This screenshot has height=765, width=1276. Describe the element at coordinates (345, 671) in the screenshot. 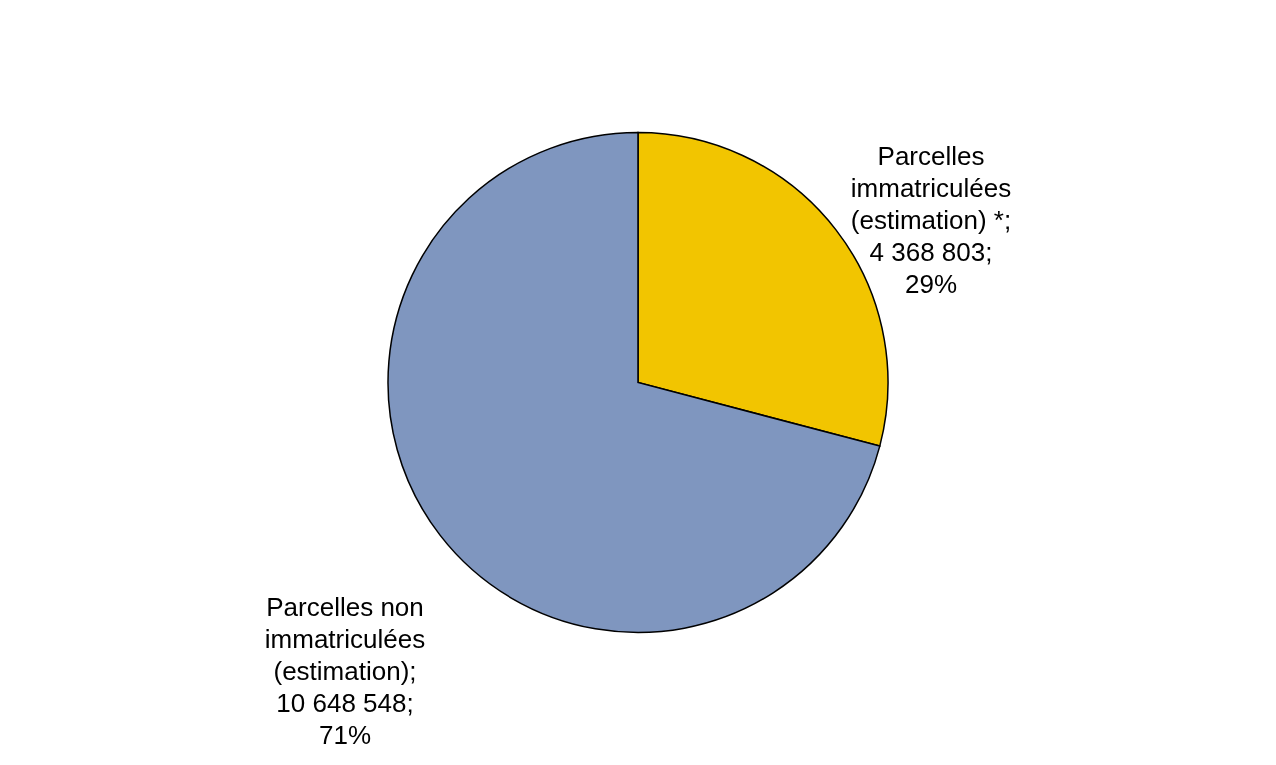

I see `slice-label: Parcelles non immatriculées (estimation); 10 648 548; 71%` at that location.